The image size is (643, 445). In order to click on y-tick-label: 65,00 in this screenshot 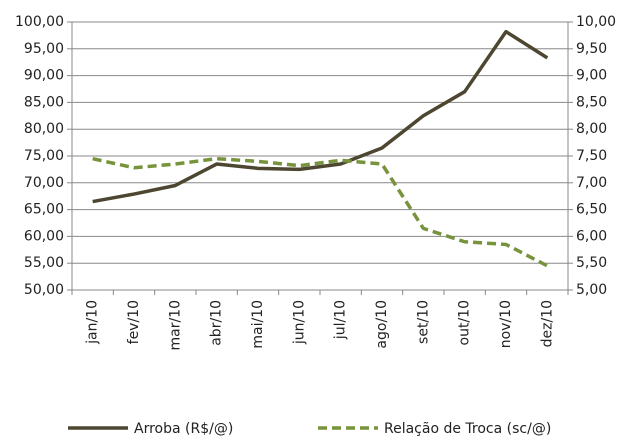, I will do `click(44, 210)`.